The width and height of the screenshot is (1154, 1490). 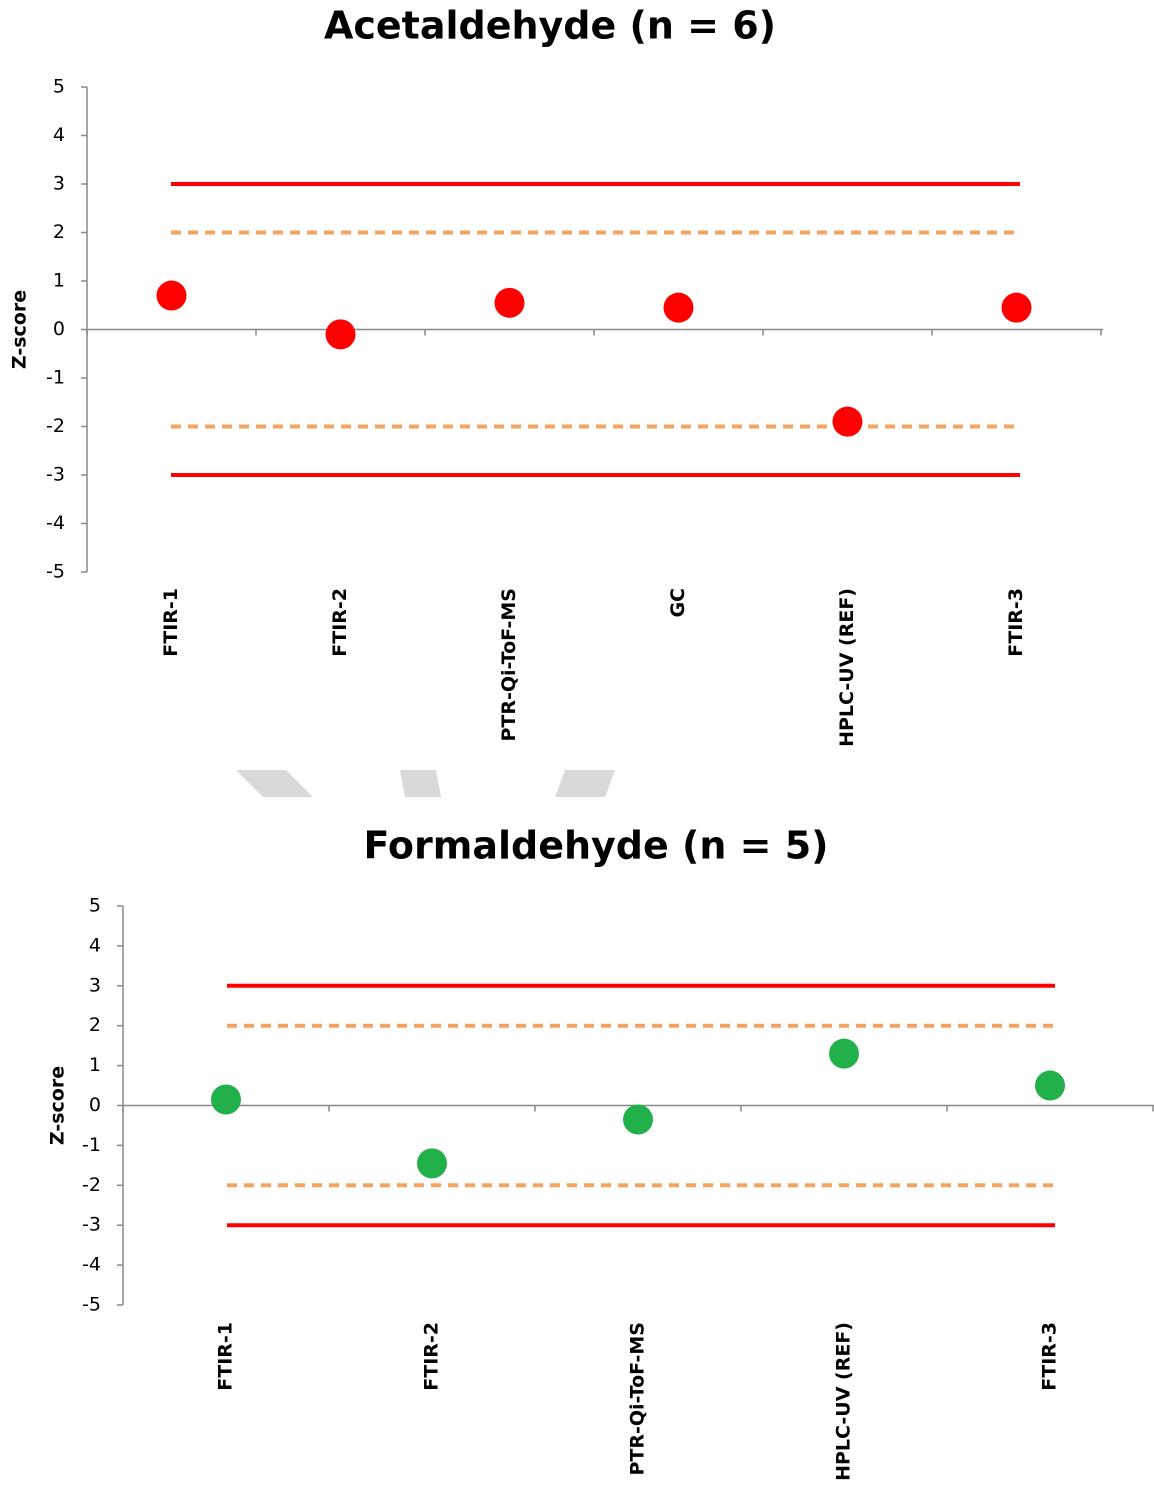 I want to click on x-tick-label: GC, so click(x=678, y=603).